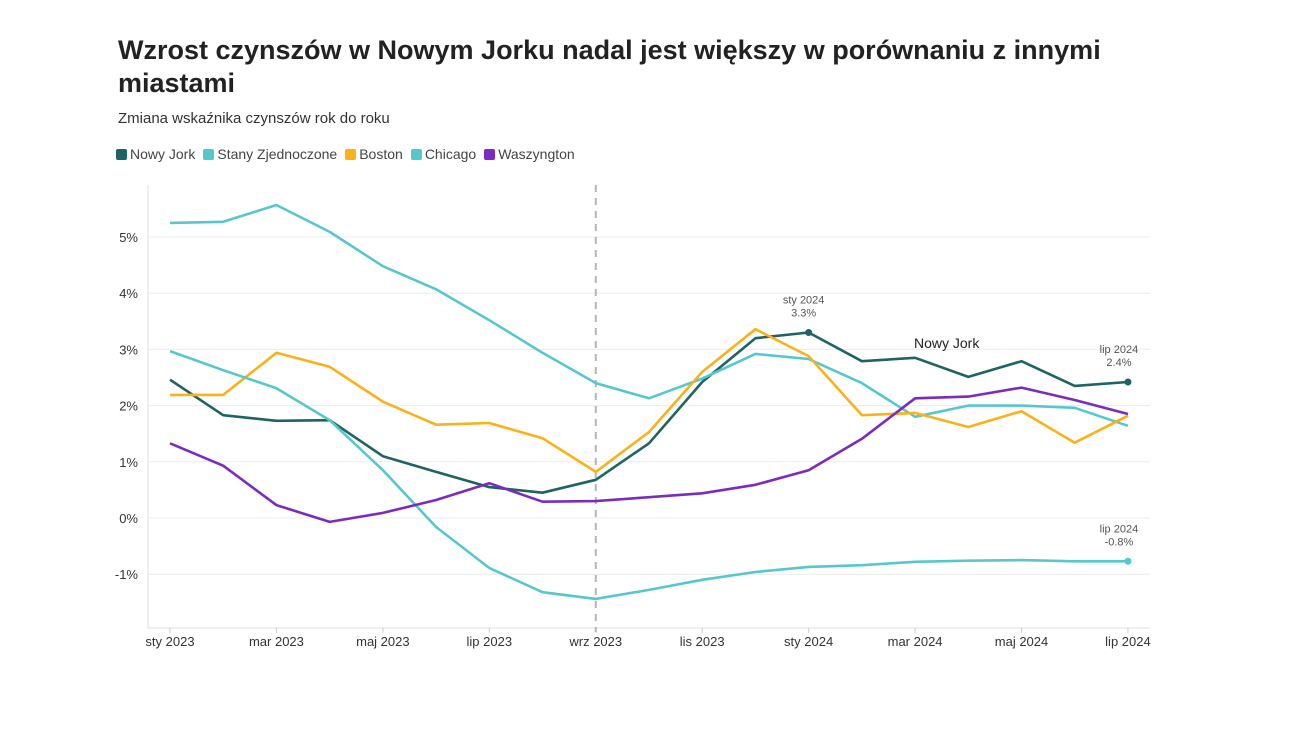 This screenshot has width=1292, height=748. Describe the element at coordinates (450, 154) in the screenshot. I see `legend-label: Chicago` at that location.